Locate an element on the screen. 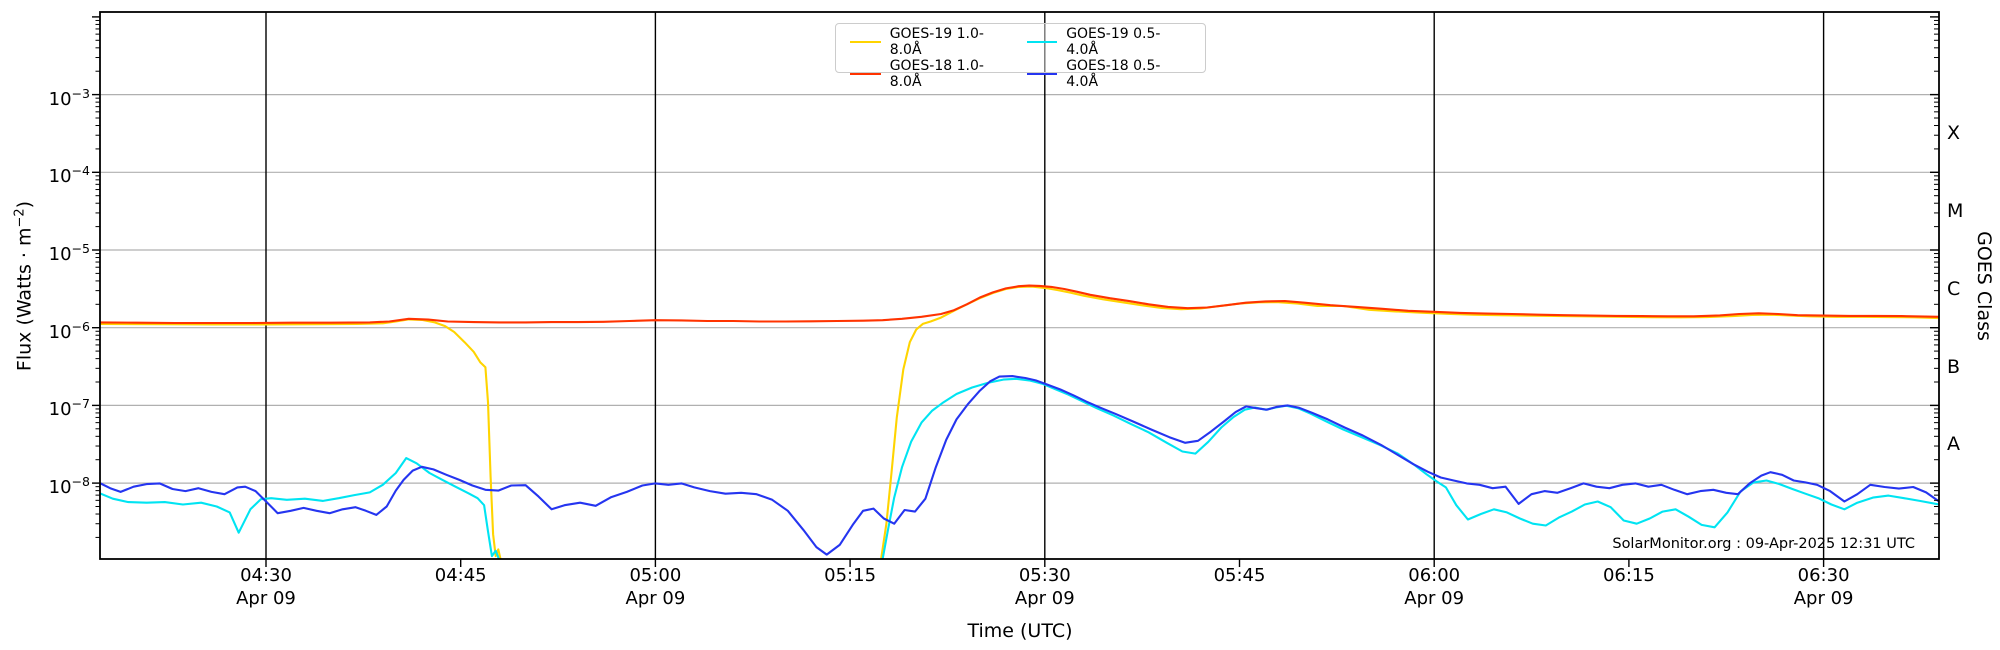 The height and width of the screenshot is (650, 2000). legend-label: GOES-19 0.5-4.0Å is located at coordinates (1113, 42).